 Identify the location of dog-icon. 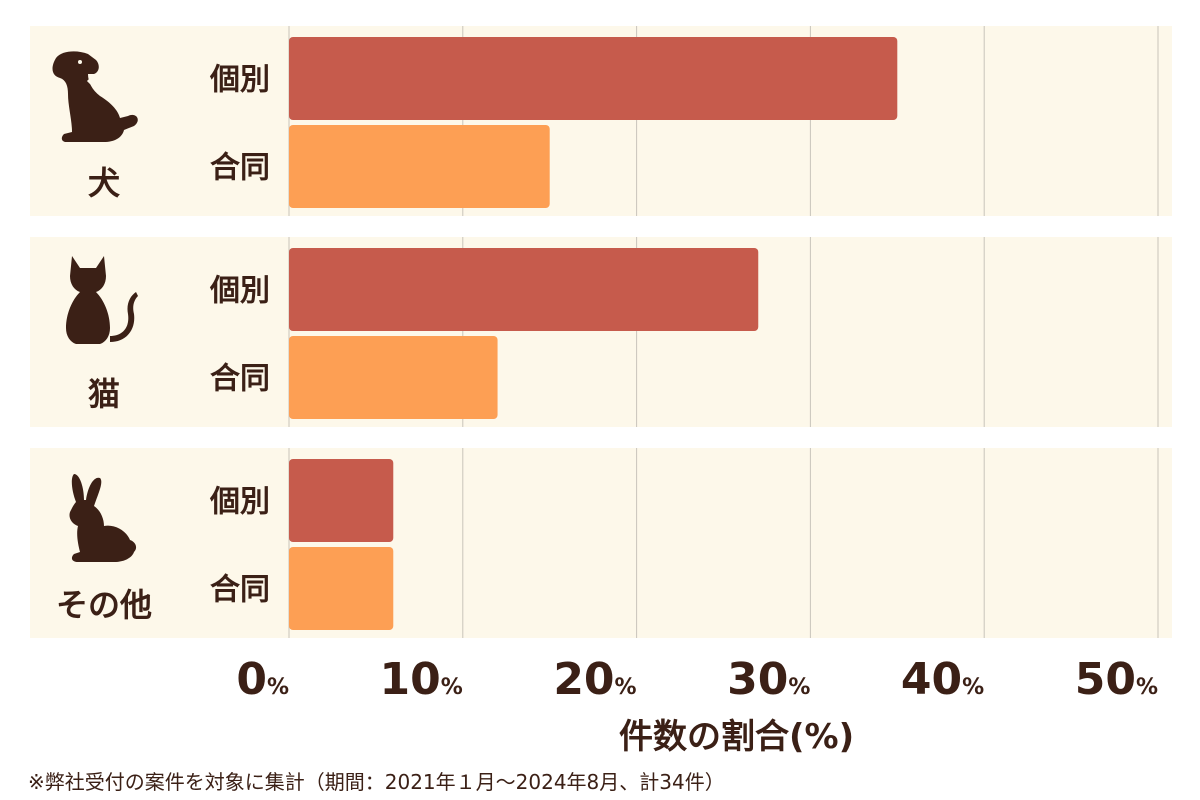
(95, 96).